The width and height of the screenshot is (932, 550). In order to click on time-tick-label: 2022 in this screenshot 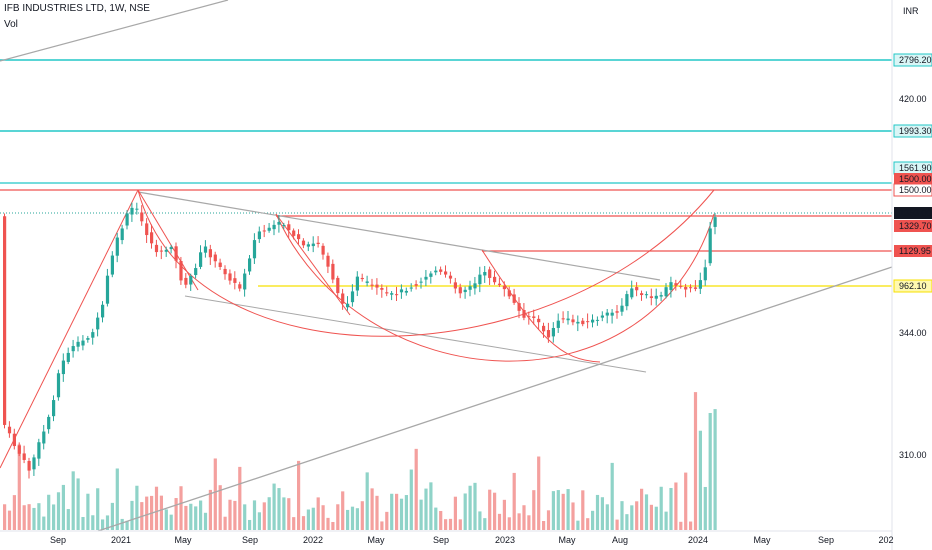, I will do `click(313, 540)`.